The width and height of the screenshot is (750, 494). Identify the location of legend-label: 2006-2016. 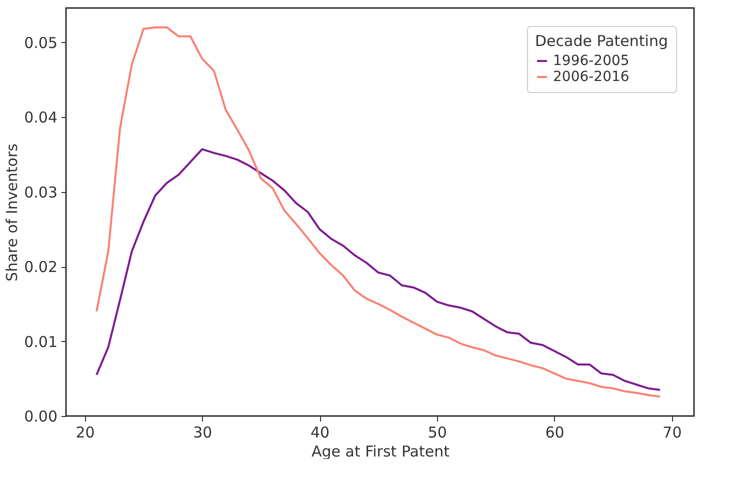
(591, 77).